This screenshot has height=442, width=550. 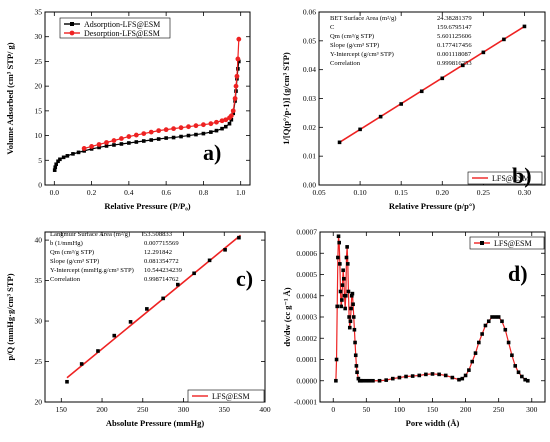 I want to click on x-tick-label: 150, so click(x=62, y=409).